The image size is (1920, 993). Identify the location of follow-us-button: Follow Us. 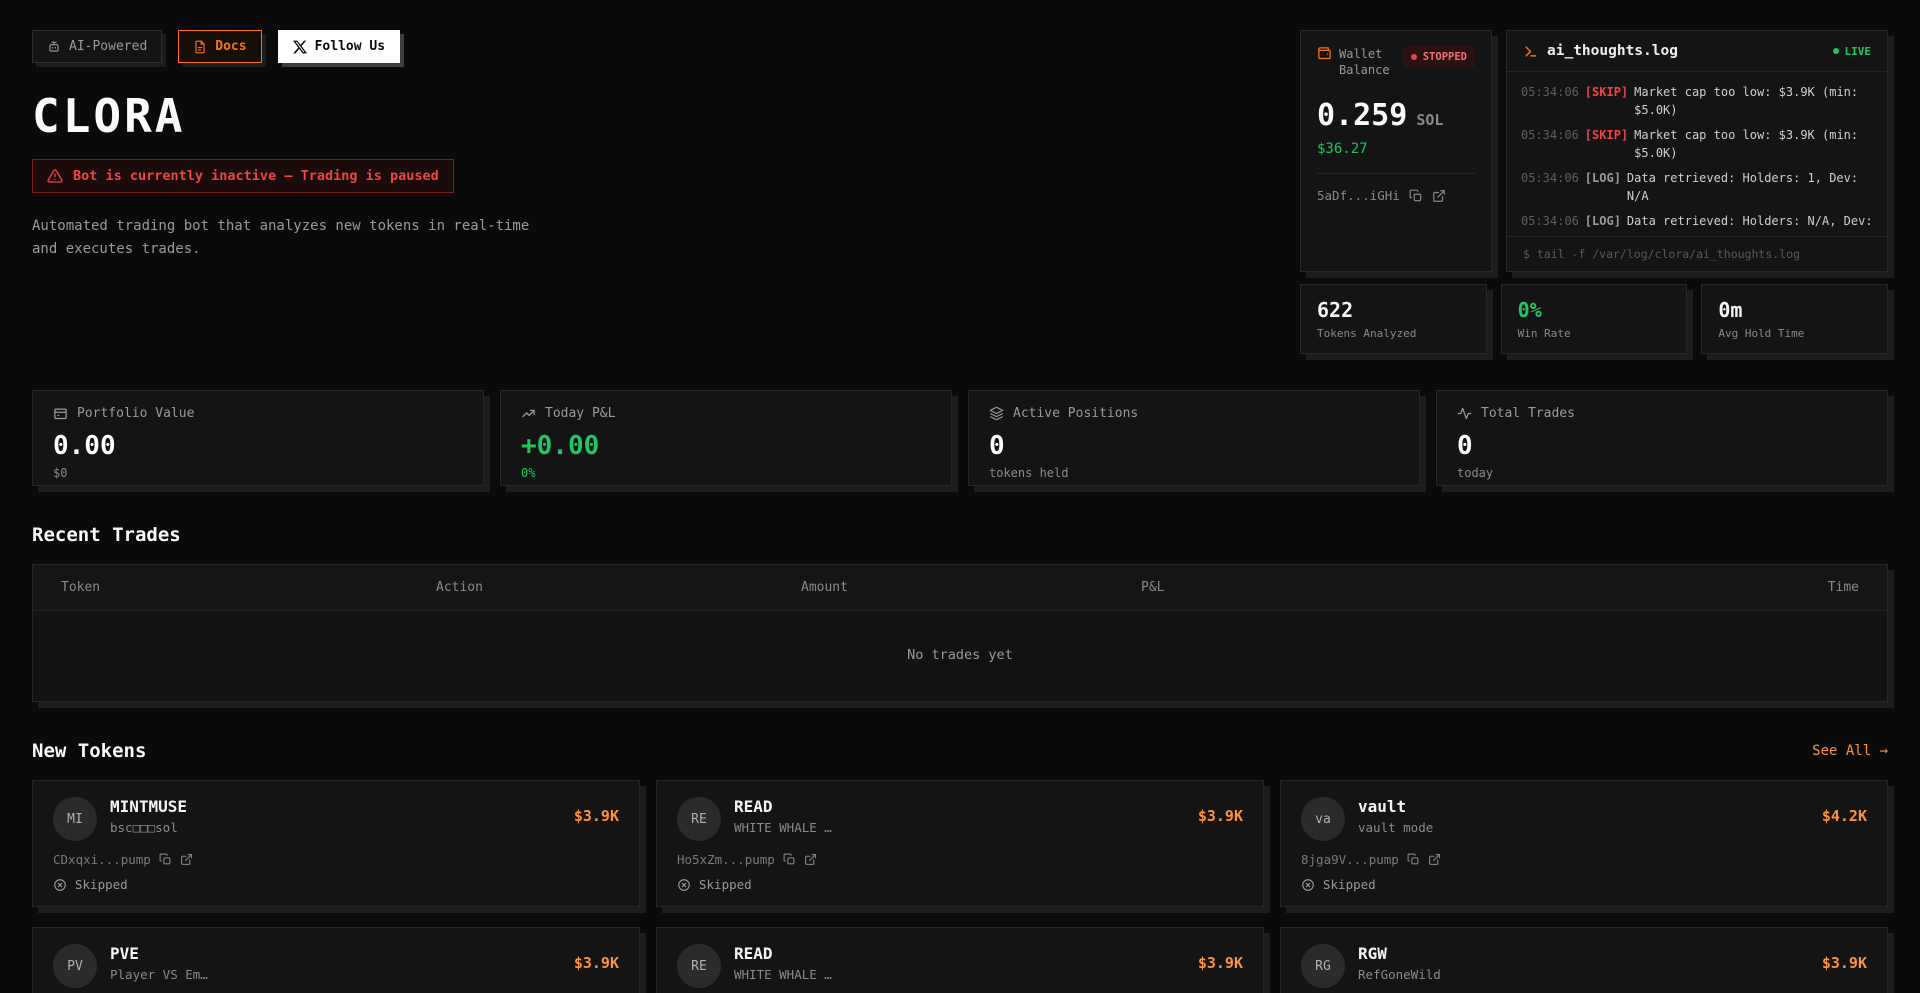
(339, 46).